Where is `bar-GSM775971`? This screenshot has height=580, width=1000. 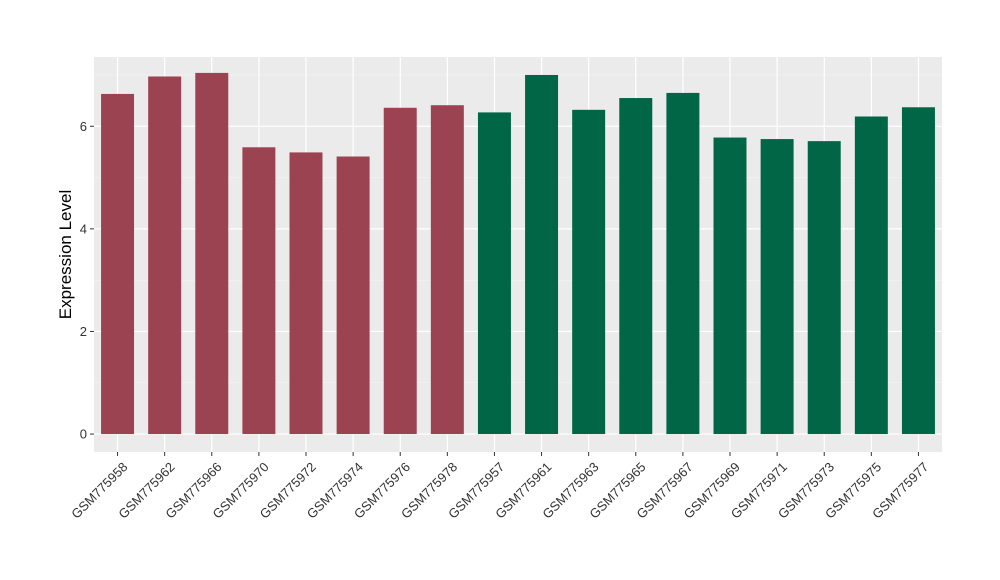 bar-GSM775971 is located at coordinates (777, 287).